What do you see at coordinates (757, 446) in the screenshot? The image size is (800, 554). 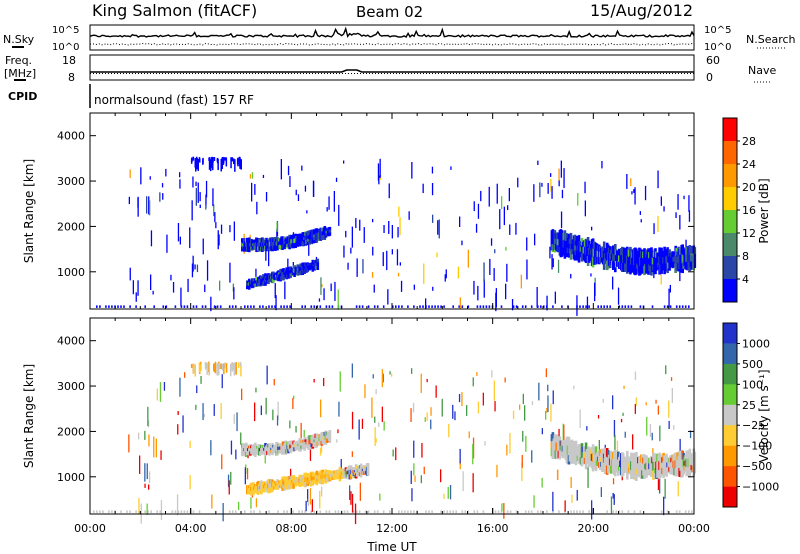 I see `colorbar-tick-label: −100` at bounding box center [757, 446].